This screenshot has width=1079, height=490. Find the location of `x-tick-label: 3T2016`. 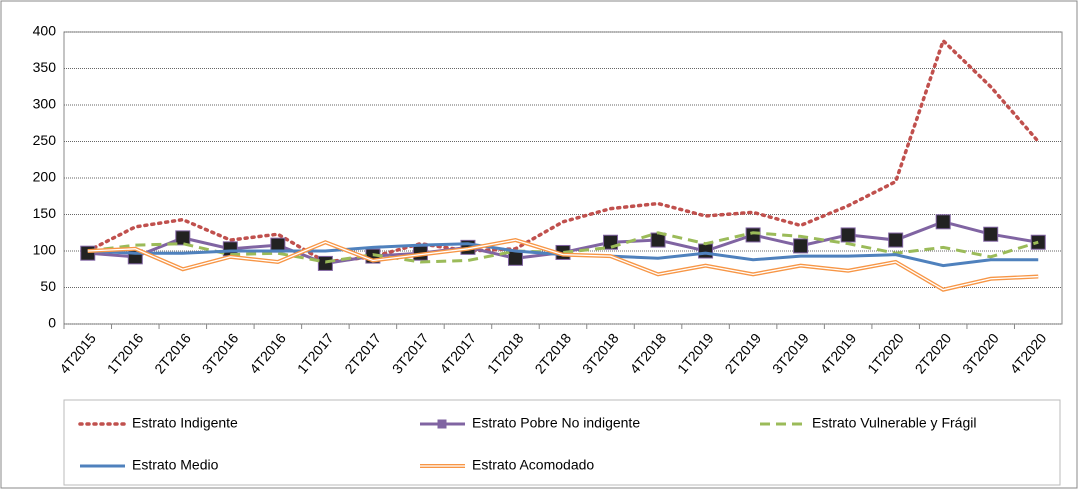

x-tick-label: 3T2016 is located at coordinates (220, 353).